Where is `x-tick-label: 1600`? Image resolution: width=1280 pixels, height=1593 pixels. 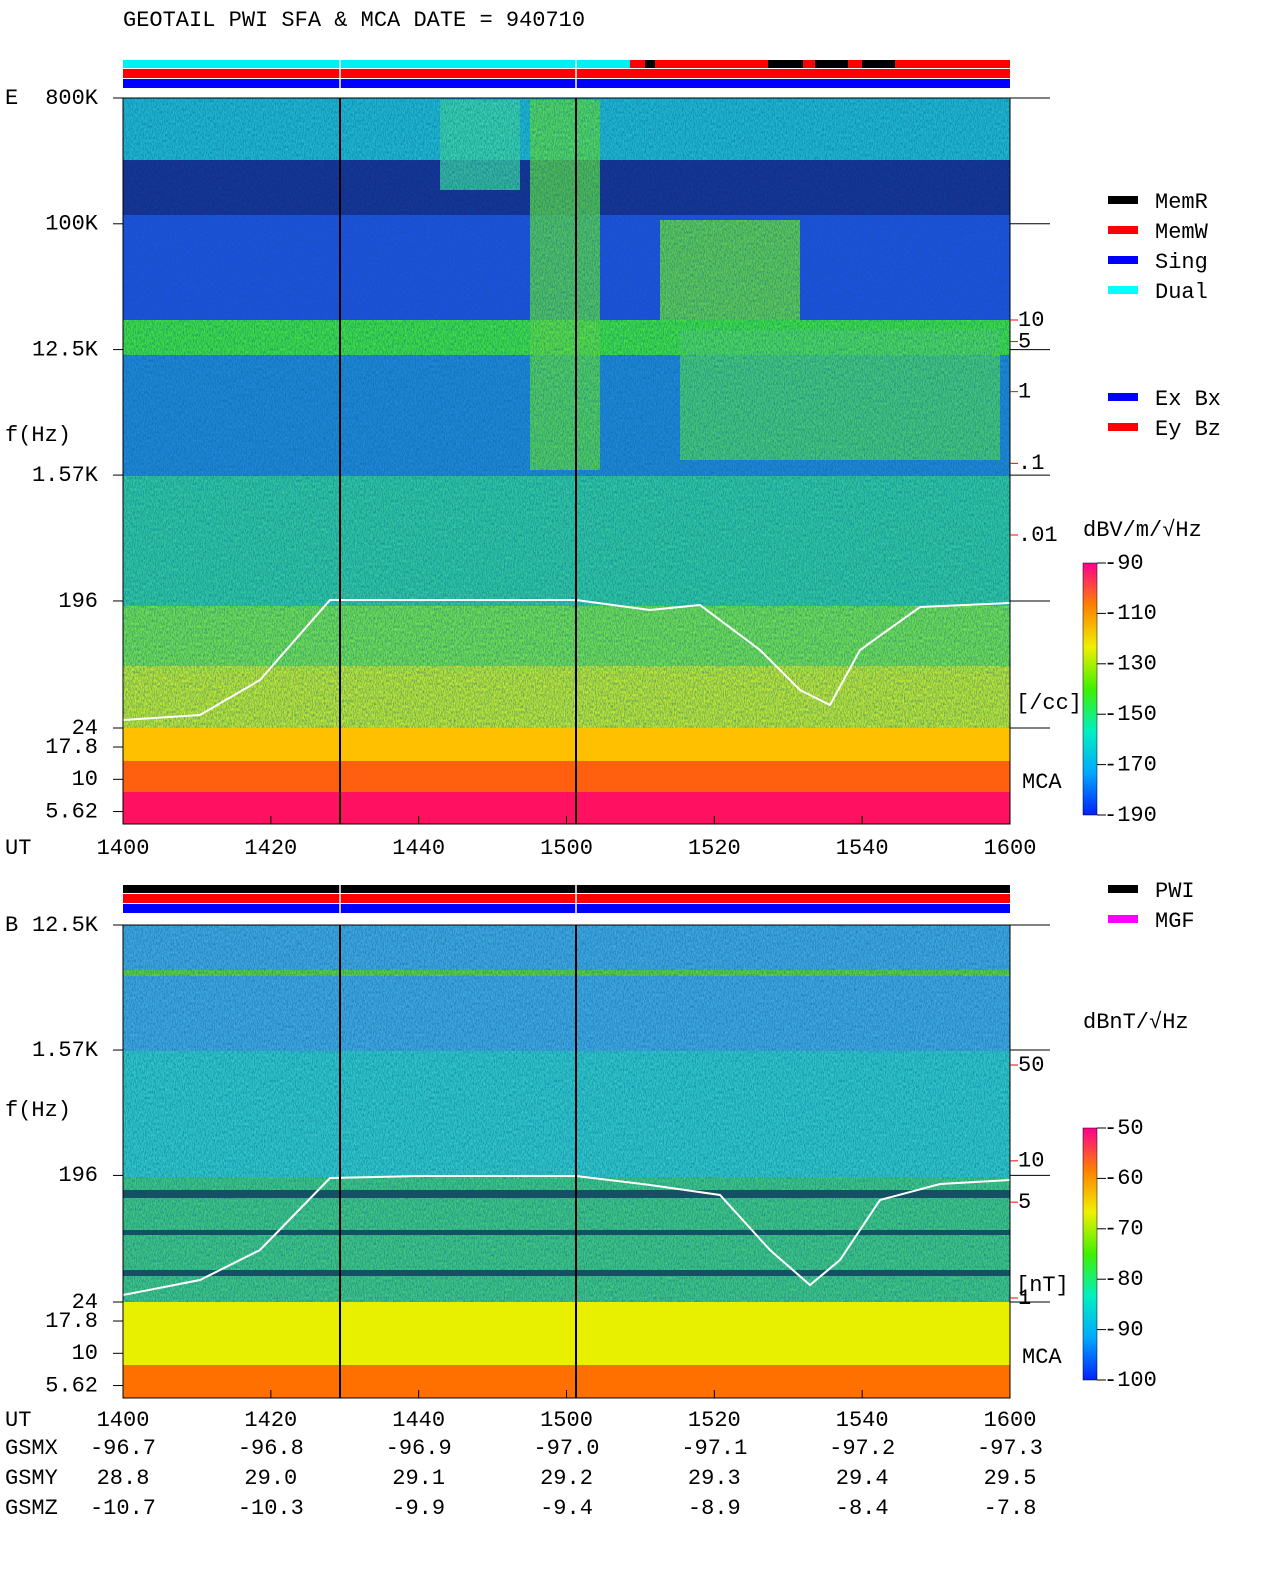 x-tick-label: 1600 is located at coordinates (1010, 848).